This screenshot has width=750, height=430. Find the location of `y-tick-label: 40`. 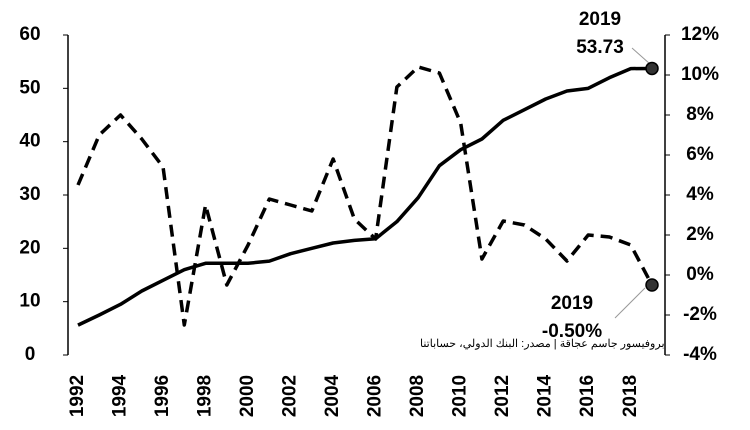

y-tick-label: 40 is located at coordinates (29, 141).